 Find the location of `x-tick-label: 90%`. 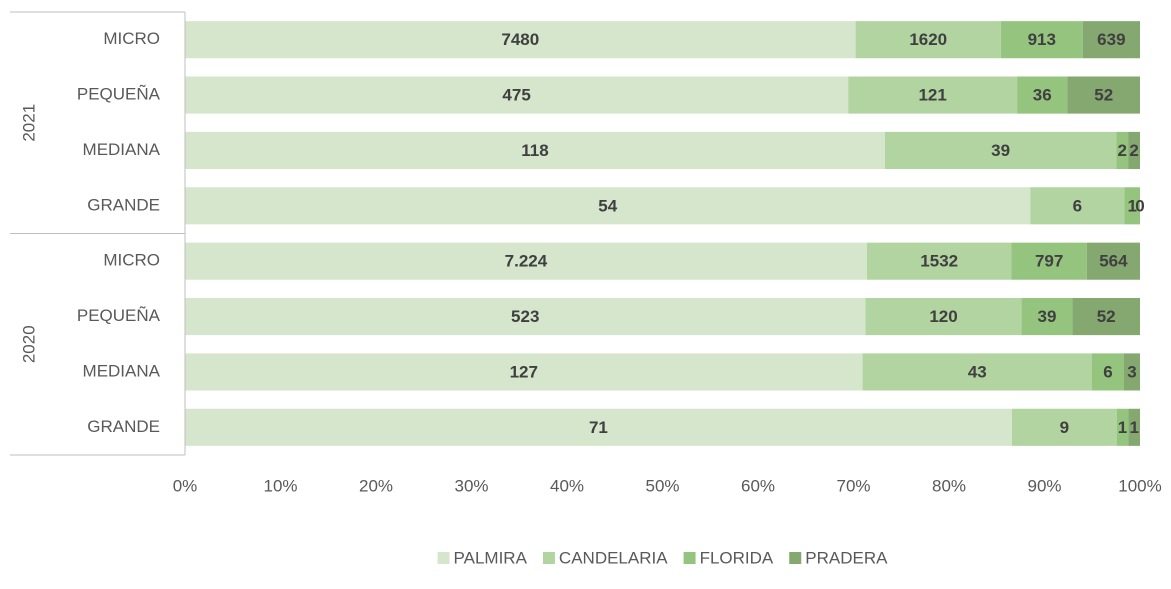

x-tick-label: 90% is located at coordinates (1044, 485).